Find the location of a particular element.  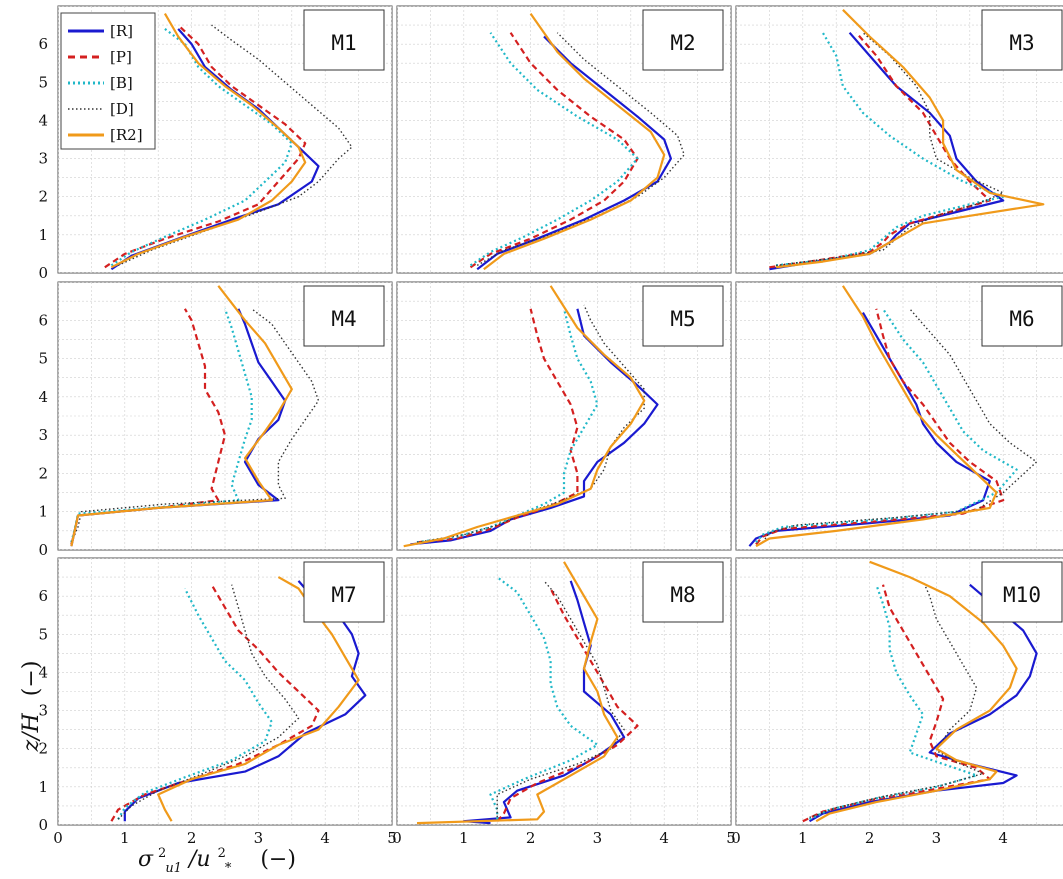

series-line-r is located at coordinates (574, 153).